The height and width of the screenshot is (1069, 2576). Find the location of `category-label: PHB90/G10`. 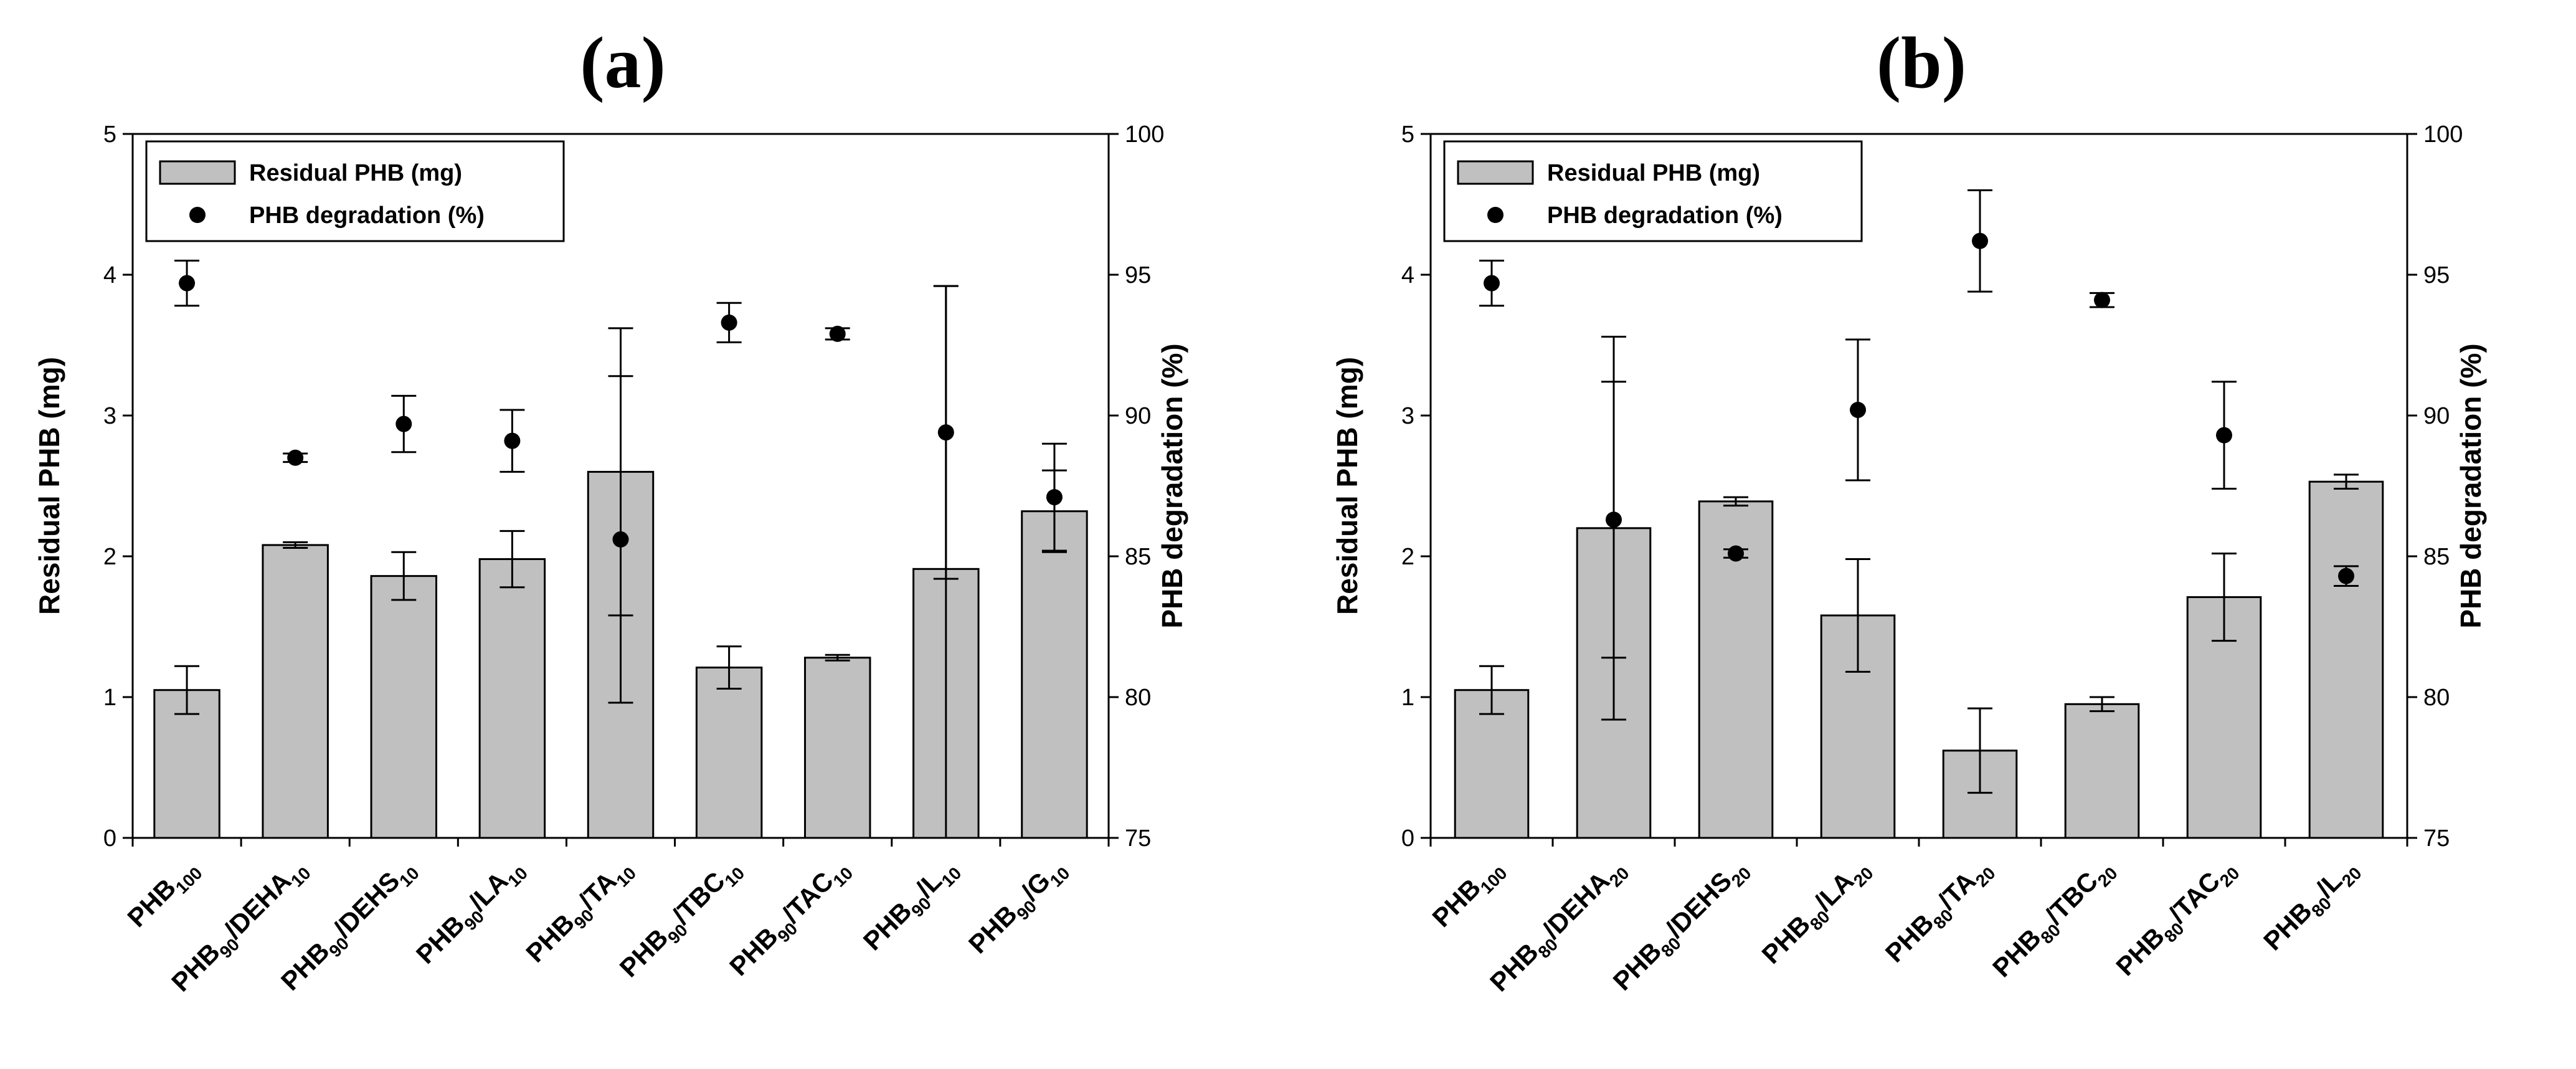

category-label: PHB90/G10 is located at coordinates (1019, 907).